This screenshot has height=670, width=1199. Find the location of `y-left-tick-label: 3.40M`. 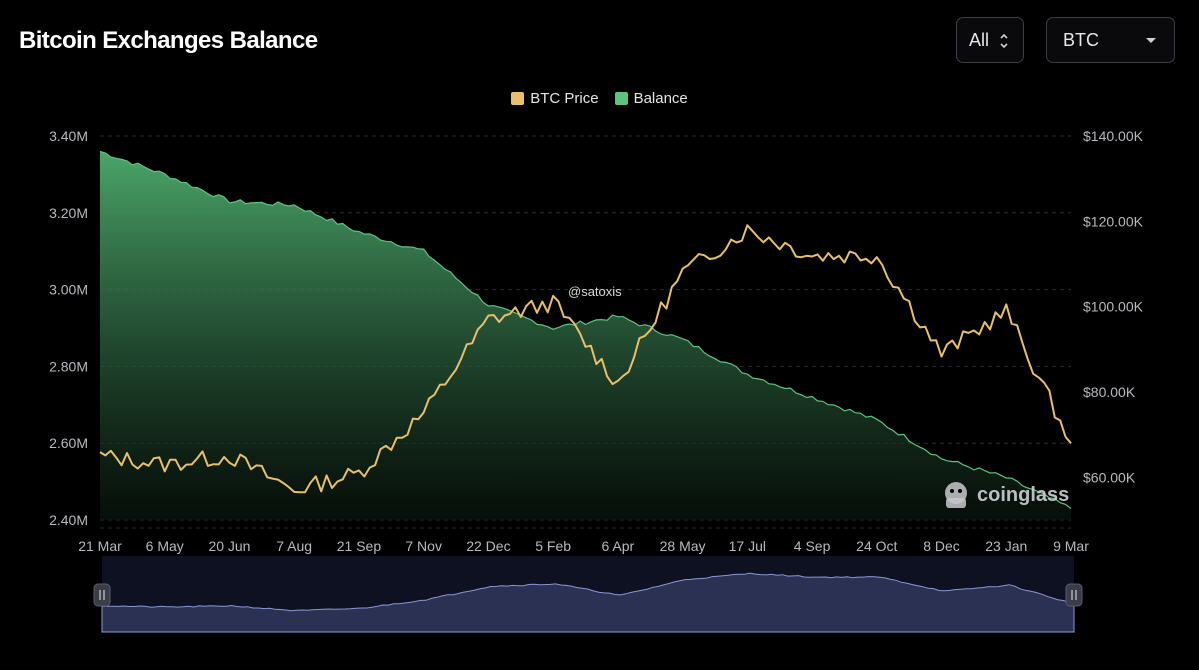

y-left-tick-label: 3.40M is located at coordinates (68, 136).